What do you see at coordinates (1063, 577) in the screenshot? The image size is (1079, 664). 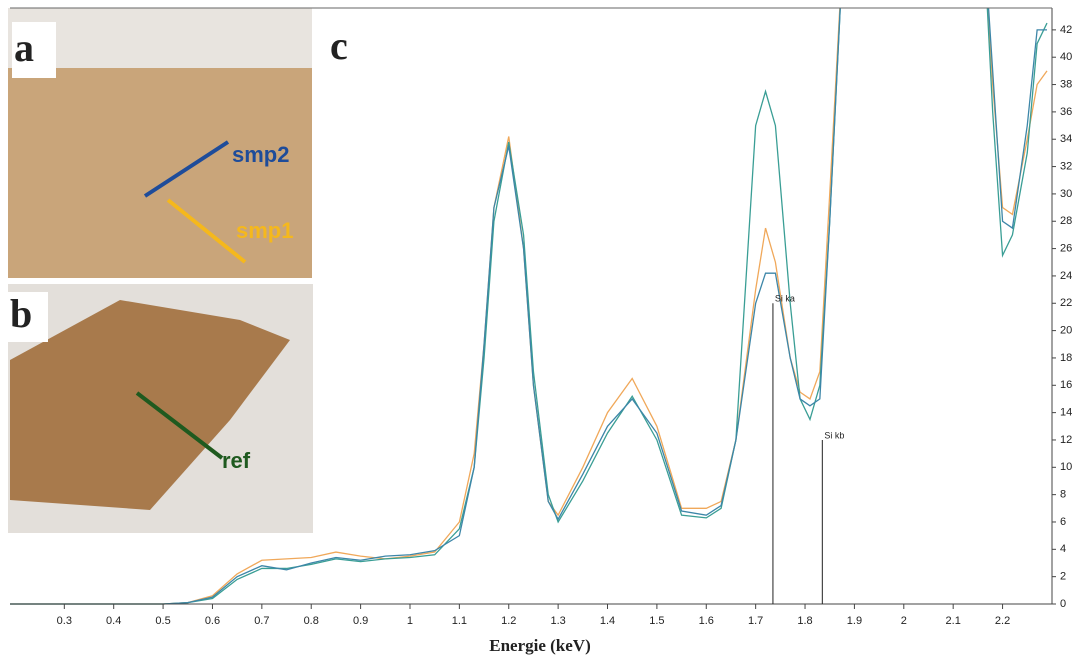 I see `y-tick-label: 2` at bounding box center [1063, 577].